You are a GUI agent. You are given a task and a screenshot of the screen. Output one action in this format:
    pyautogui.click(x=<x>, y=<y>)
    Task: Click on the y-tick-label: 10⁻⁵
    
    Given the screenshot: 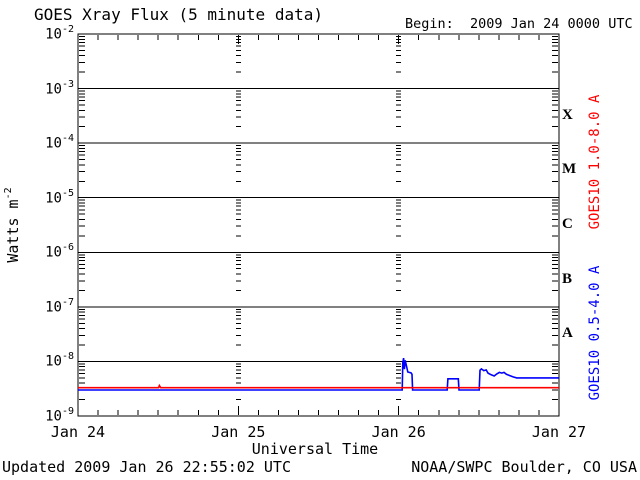 What is the action you would take?
    pyautogui.click(x=59, y=197)
    